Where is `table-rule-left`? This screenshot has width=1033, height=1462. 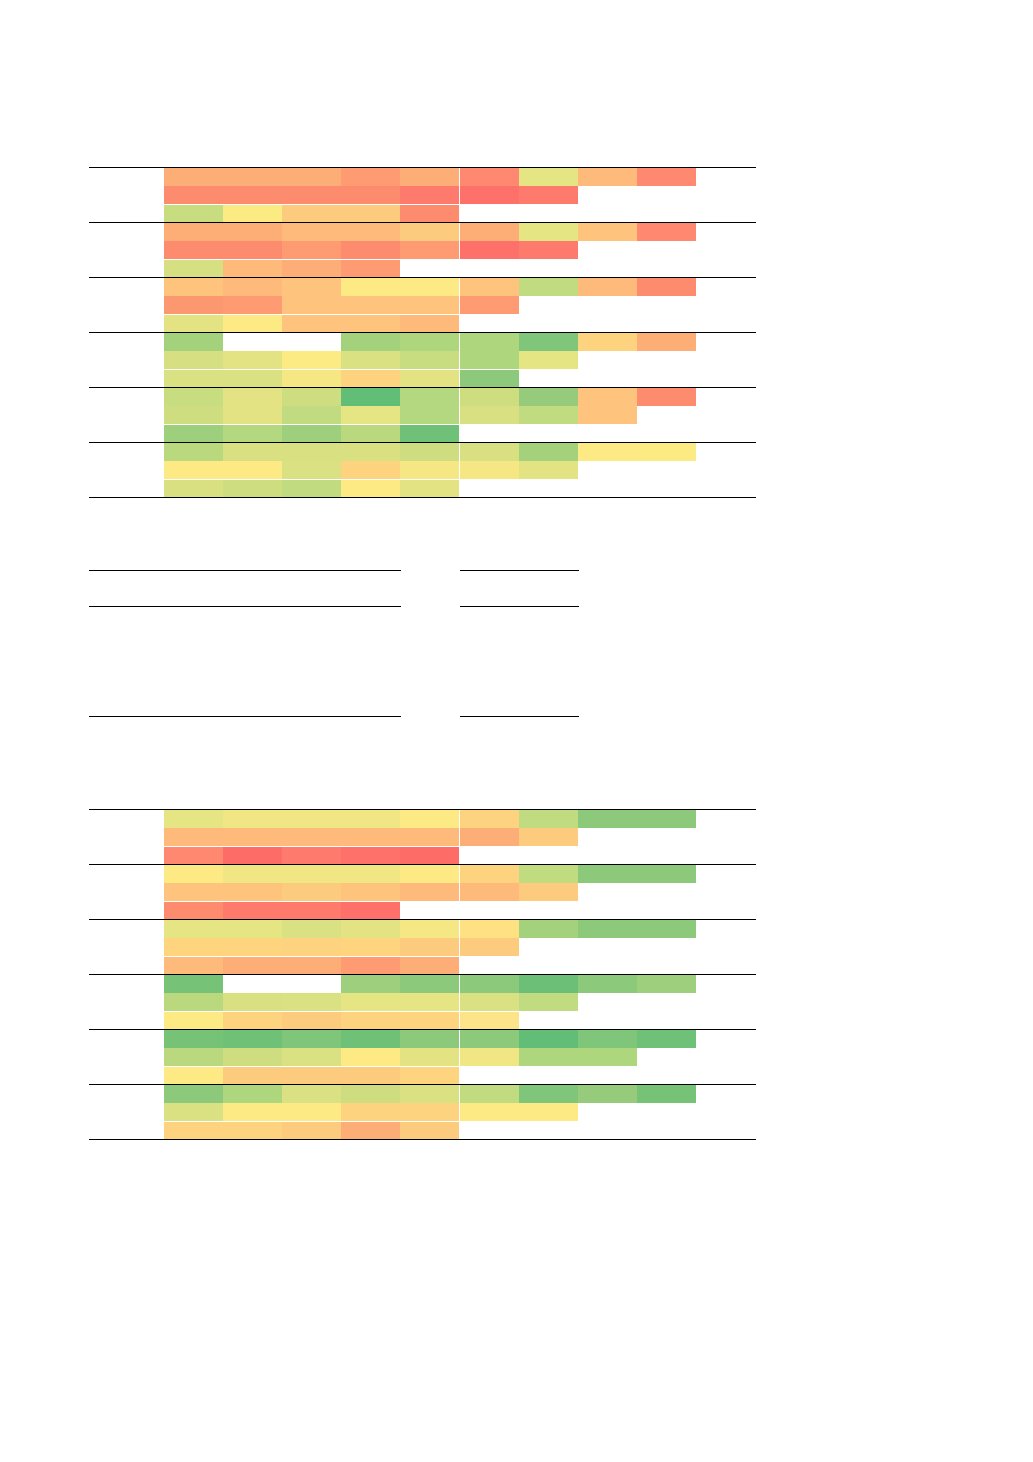 table-rule-left is located at coordinates (245, 606).